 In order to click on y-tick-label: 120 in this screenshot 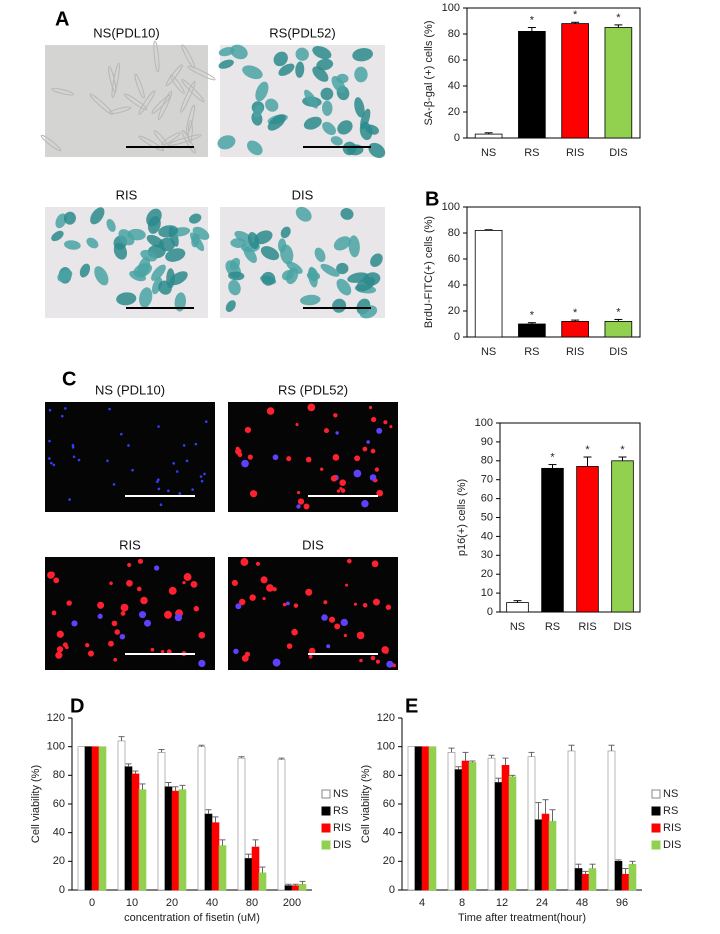, I will do `click(386, 718)`.